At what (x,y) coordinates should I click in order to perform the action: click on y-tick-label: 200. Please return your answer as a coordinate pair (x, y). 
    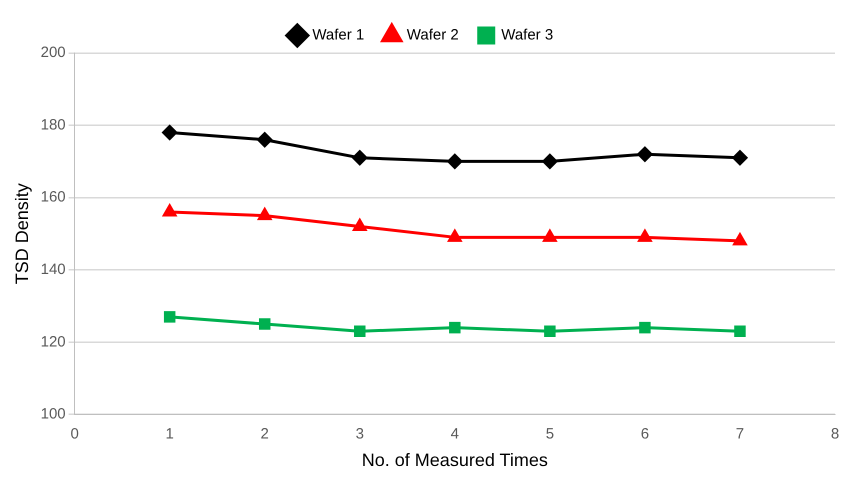
    Looking at the image, I should click on (53, 53).